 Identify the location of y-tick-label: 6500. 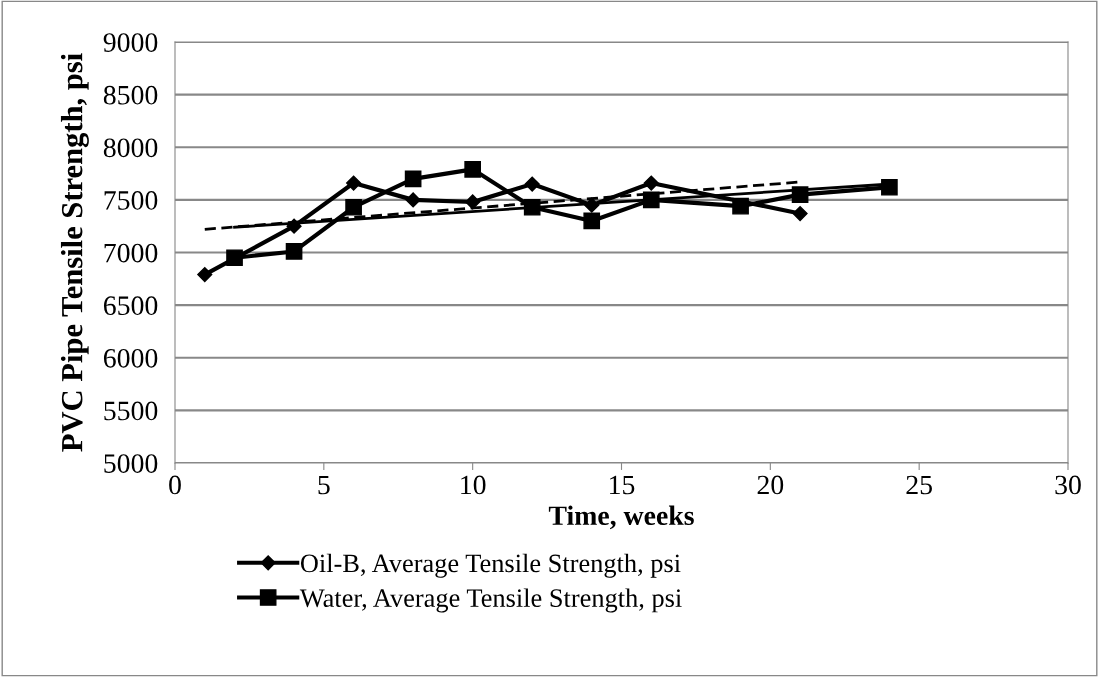
(130, 306).